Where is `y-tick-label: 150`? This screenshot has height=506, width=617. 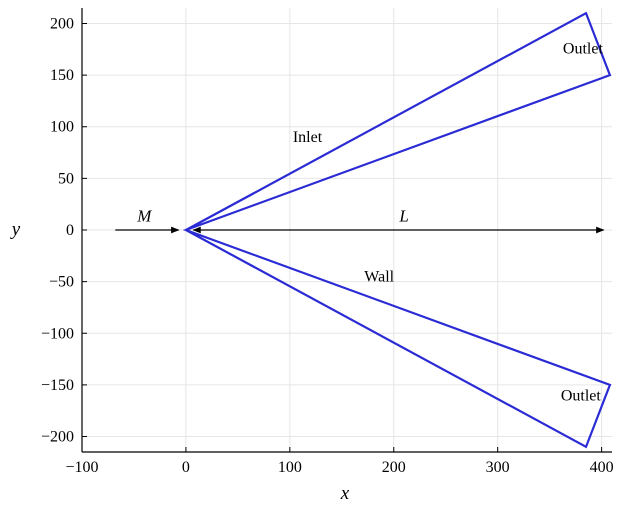
y-tick-label: 150 is located at coordinates (62, 75).